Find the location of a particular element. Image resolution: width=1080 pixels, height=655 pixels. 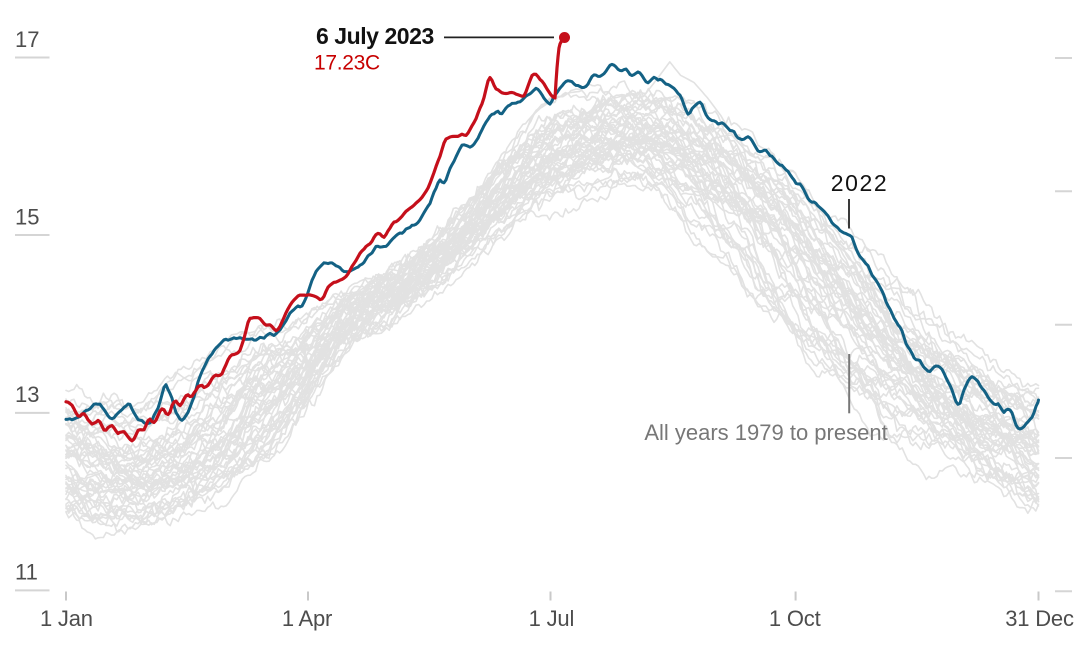

svg-text: 31 Dec is located at coordinates (1039, 618).